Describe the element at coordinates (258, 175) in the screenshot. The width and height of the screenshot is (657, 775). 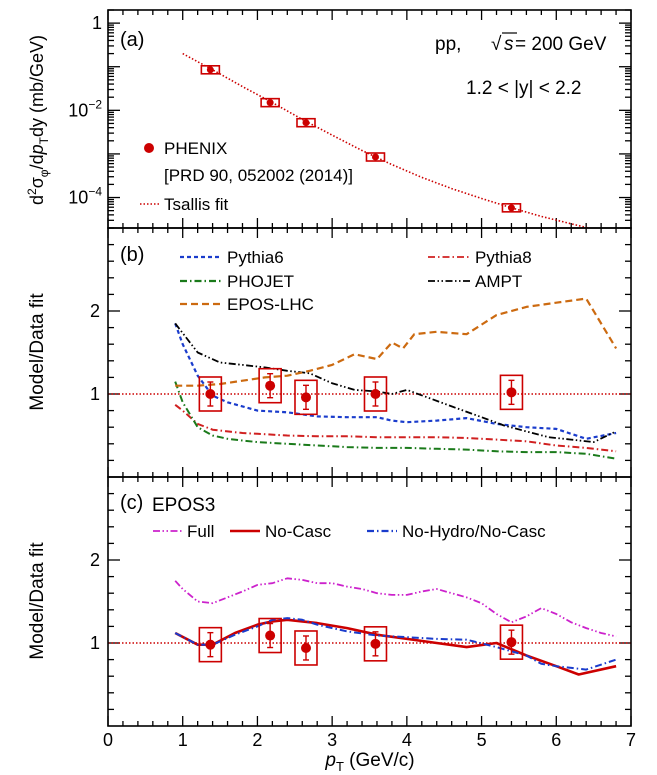
I see `legend-reference: [PRD 90, 052002 (2014)]` at that location.